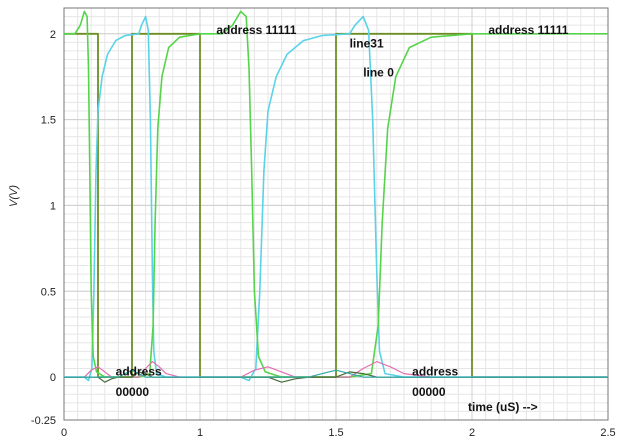  Describe the element at coordinates (43, 421) in the screenshot. I see `y-tick-label: -0.25` at that location.